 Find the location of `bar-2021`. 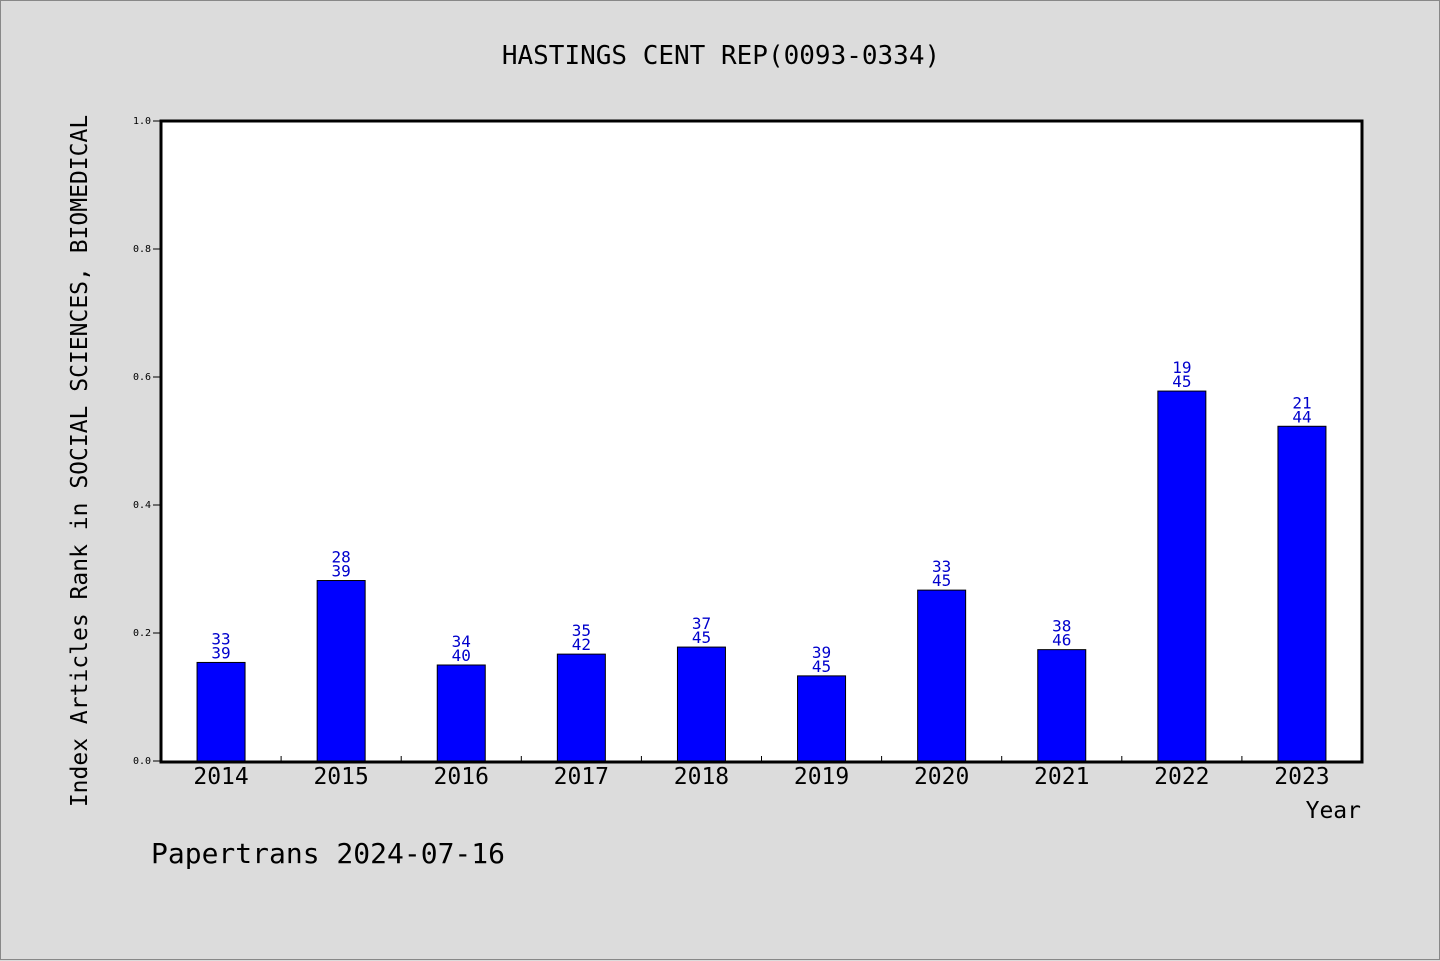

bar-2021 is located at coordinates (1062, 705).